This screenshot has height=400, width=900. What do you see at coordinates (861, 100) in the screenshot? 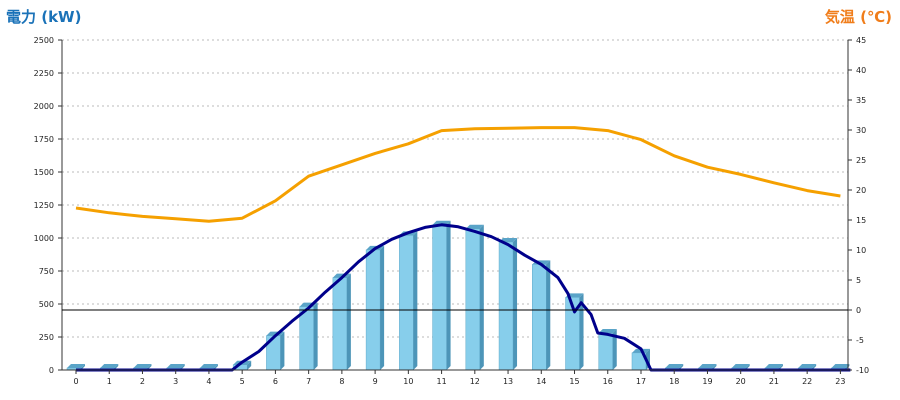
I see `right-tick-label: 35` at bounding box center [861, 100].